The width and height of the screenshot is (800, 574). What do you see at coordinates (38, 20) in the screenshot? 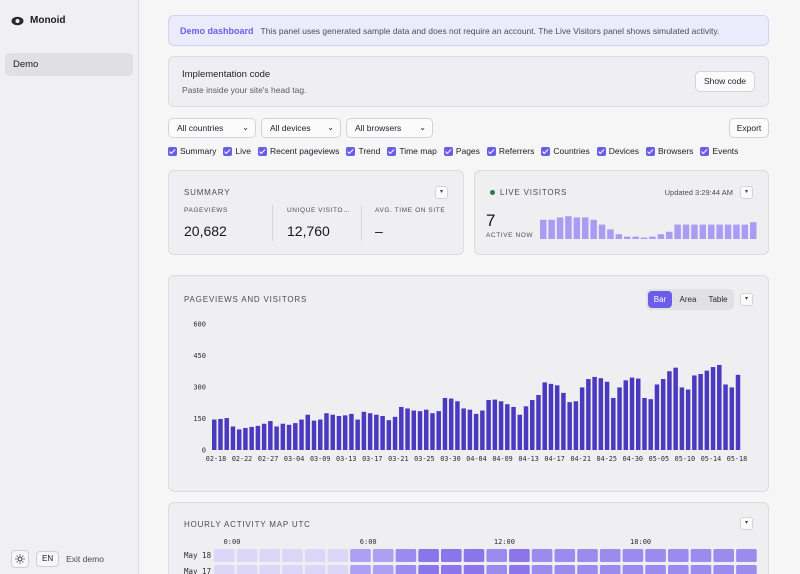
I see `brand: Monoid` at bounding box center [38, 20].